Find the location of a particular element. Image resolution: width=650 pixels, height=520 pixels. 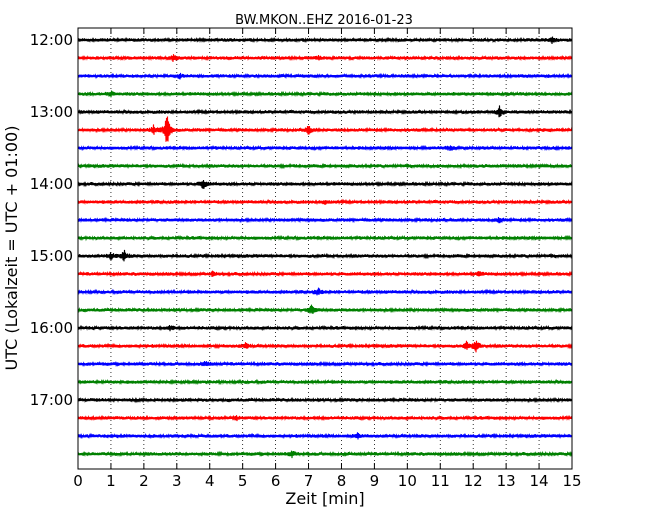

y-tick-label: 16:00 is located at coordinates (51, 328).